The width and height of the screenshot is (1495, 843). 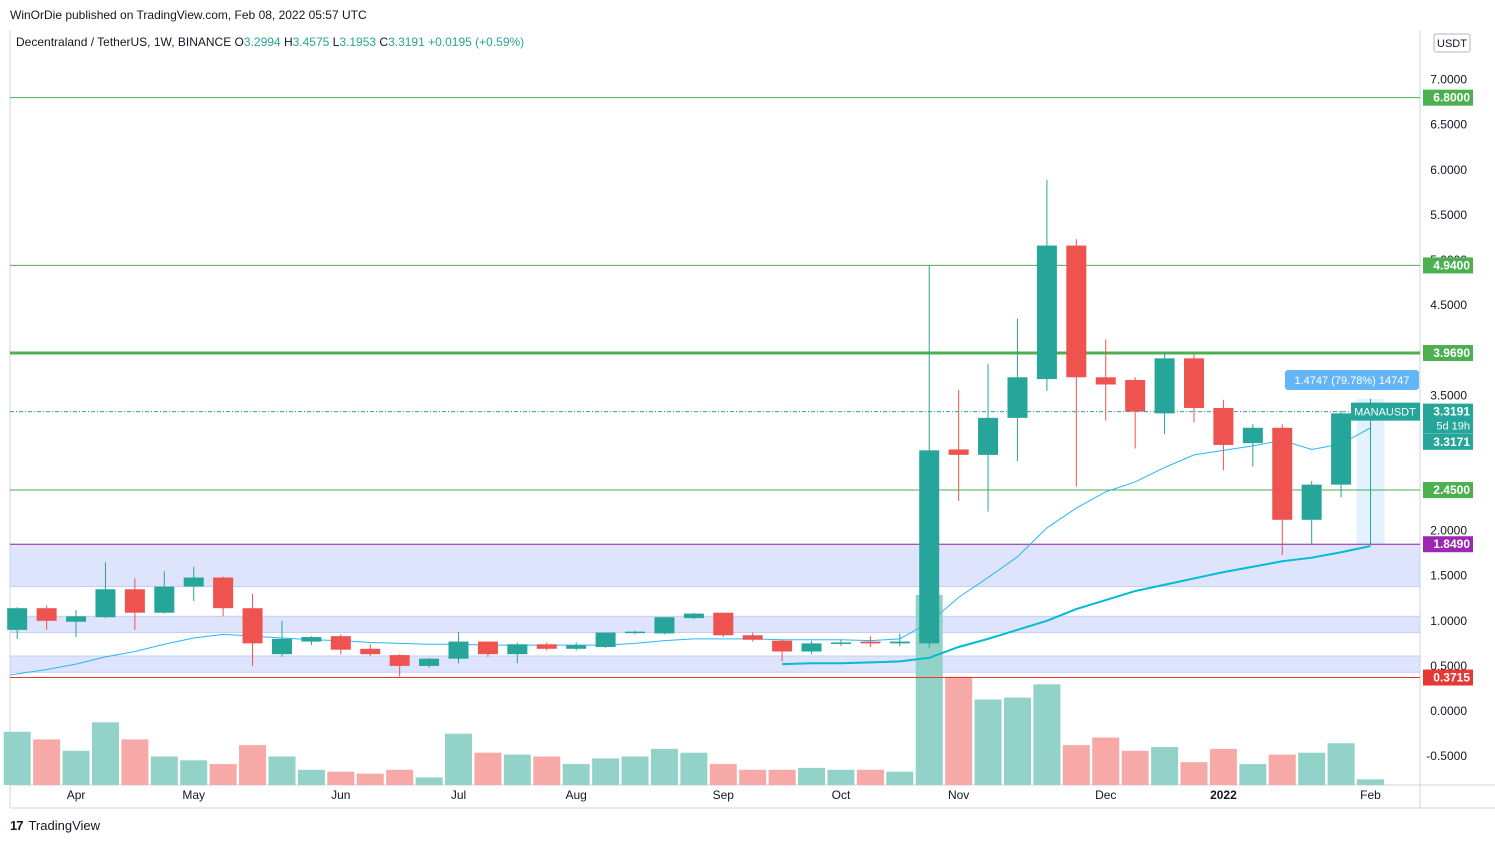 I want to click on prev-close-label: 3.3171, so click(x=1451, y=442).